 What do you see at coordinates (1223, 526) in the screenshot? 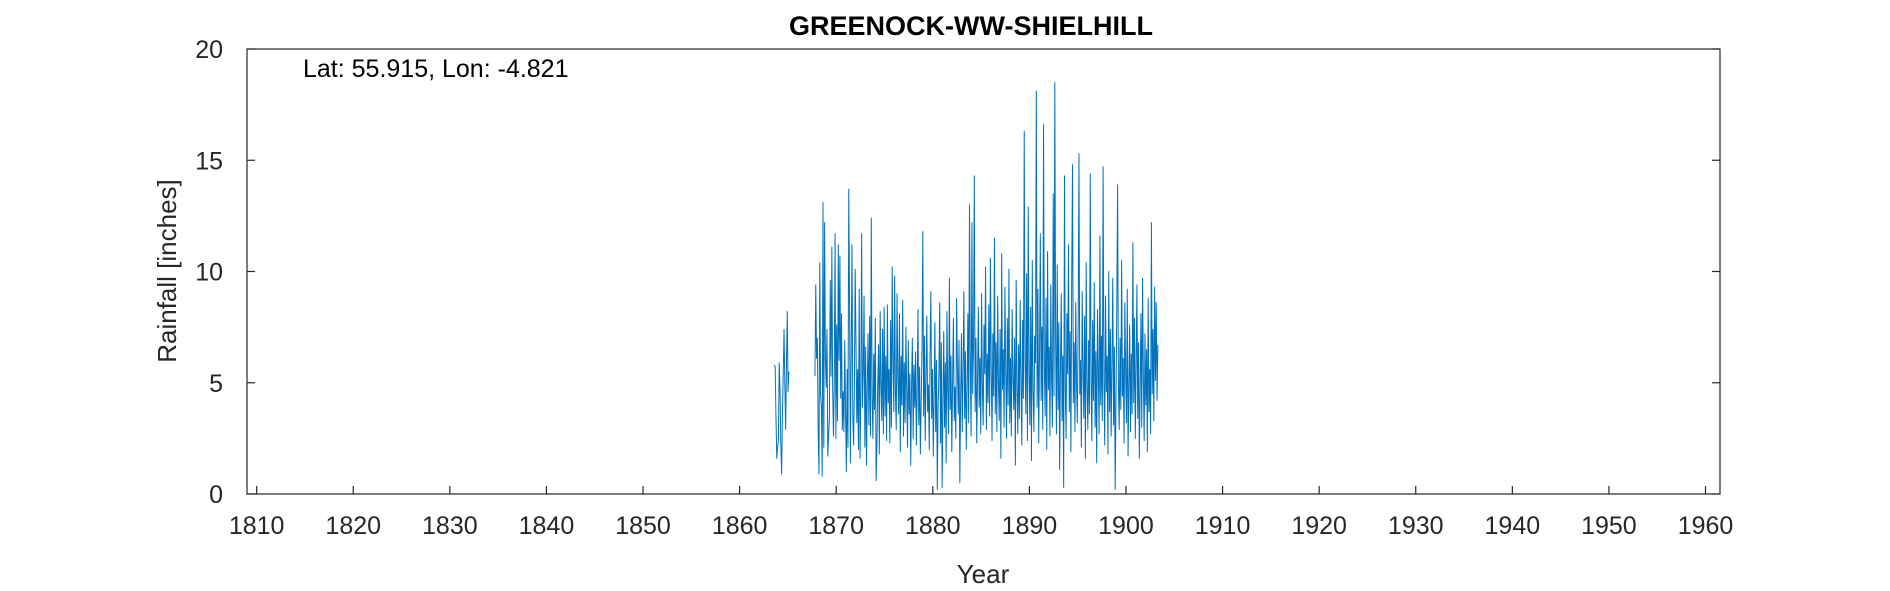
I see `x-tick-label: 1910` at bounding box center [1223, 526].